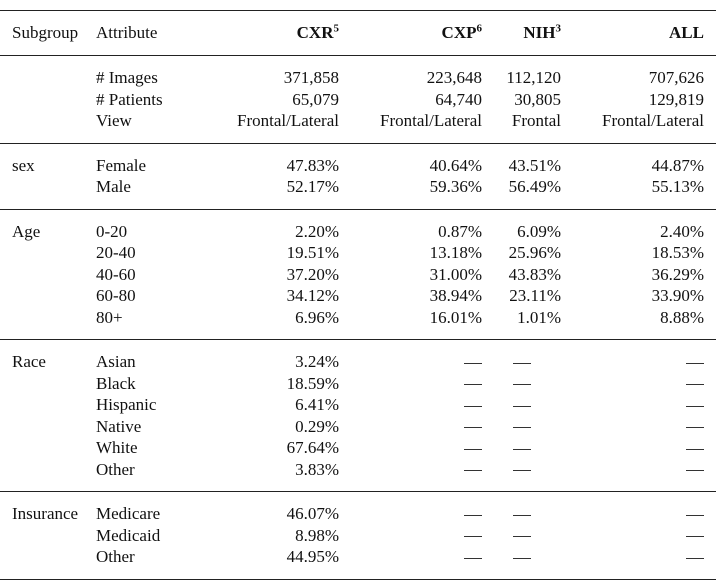 The width and height of the screenshot is (720, 588). What do you see at coordinates (114, 120) in the screenshot?
I see `attr-view: View` at bounding box center [114, 120].